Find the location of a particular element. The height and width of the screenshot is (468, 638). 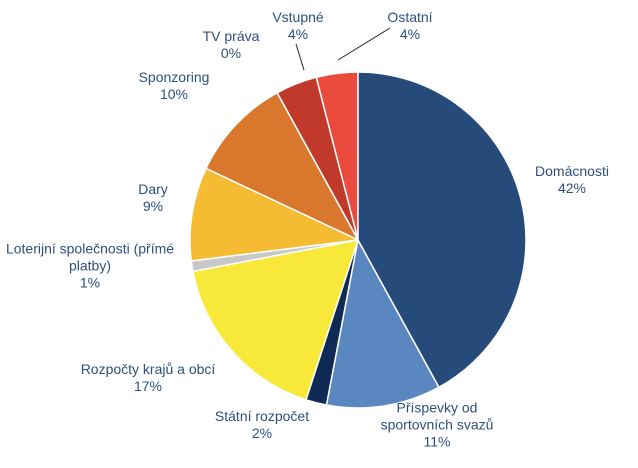

value-label: 42% is located at coordinates (572, 188).